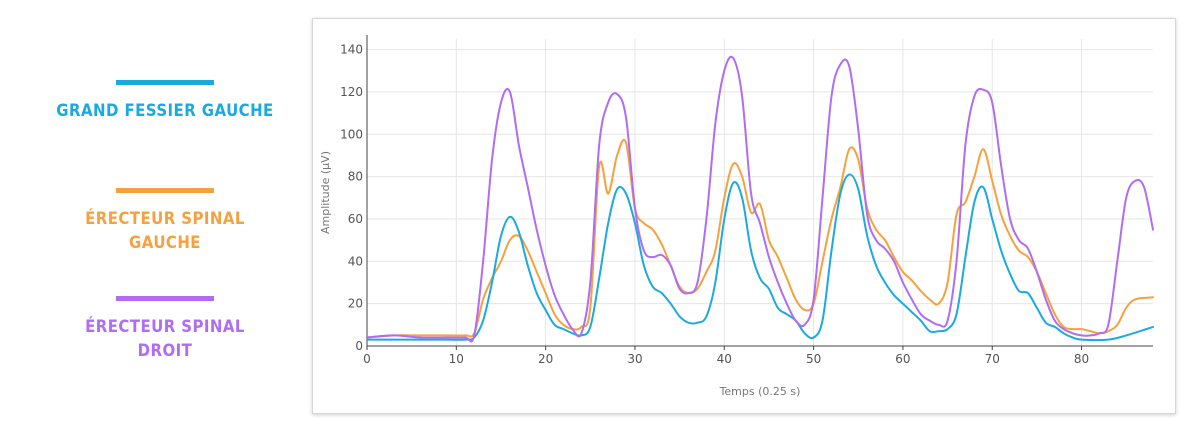 The height and width of the screenshot is (436, 1200). I want to click on x-tick-label: 50, so click(813, 359).